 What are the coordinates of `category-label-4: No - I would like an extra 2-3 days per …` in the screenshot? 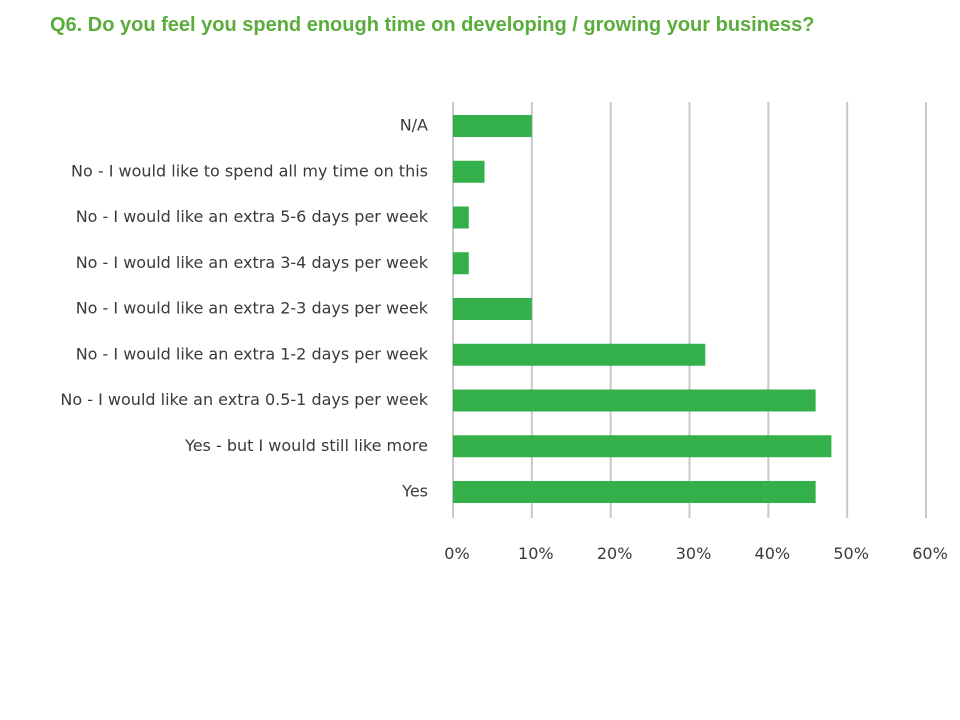 It's located at (252, 308).